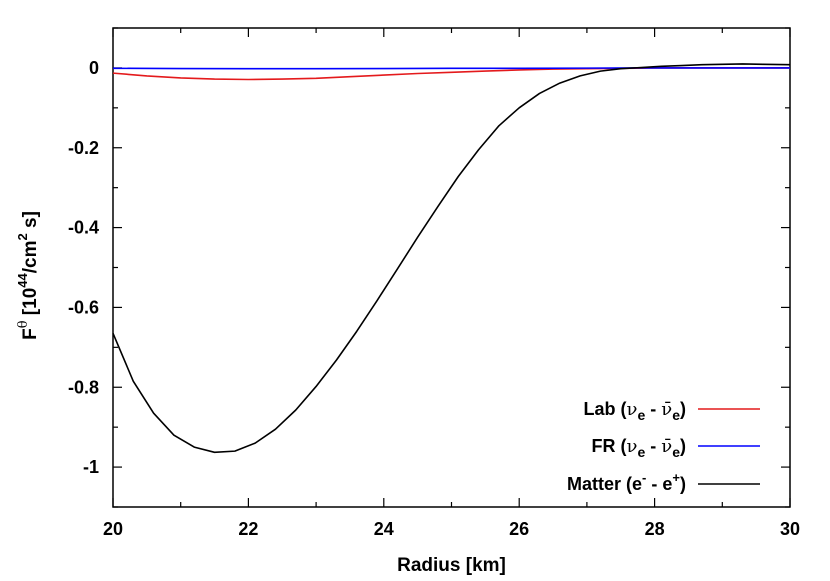  I want to click on y-tick-label: 0, so click(94, 68).